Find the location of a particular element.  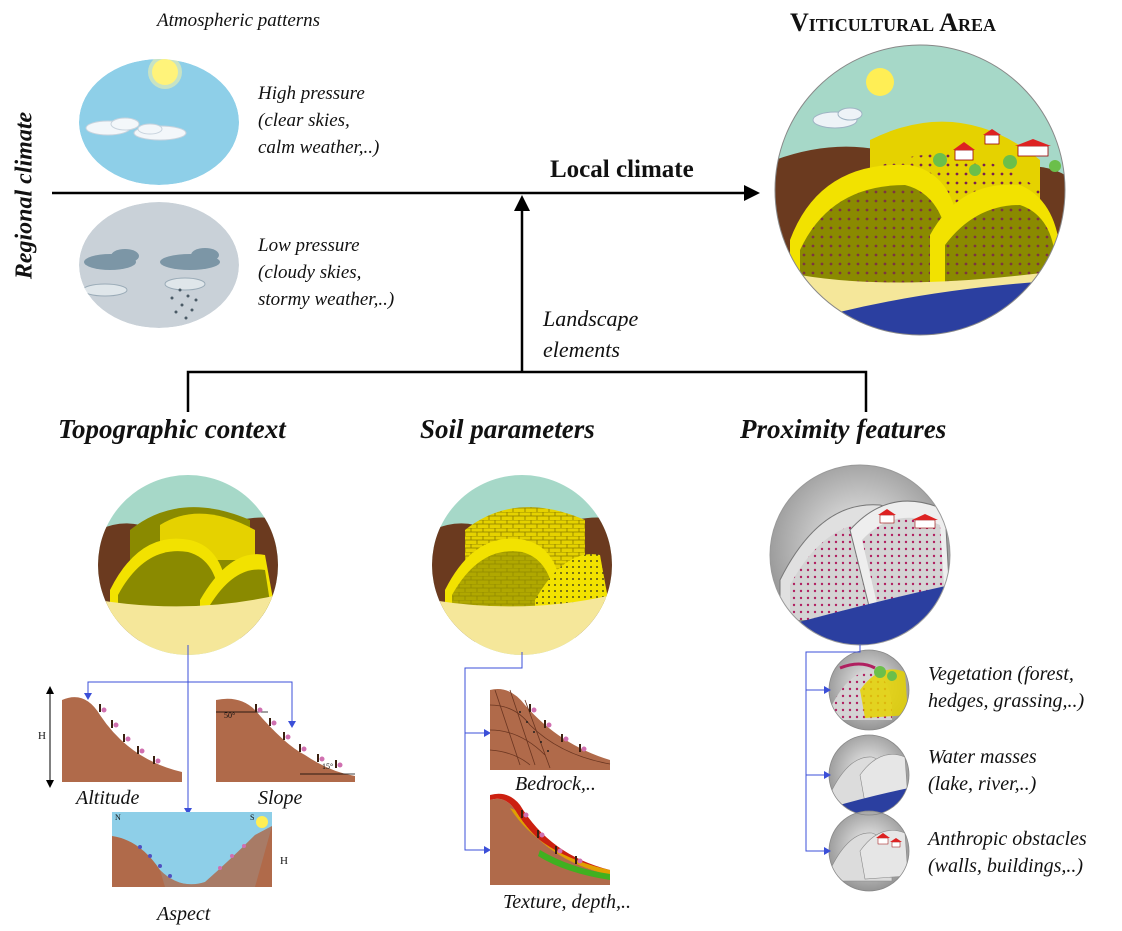

atmospheric-patterns-label: Atmospheric patterns is located at coordinates (239, 20).